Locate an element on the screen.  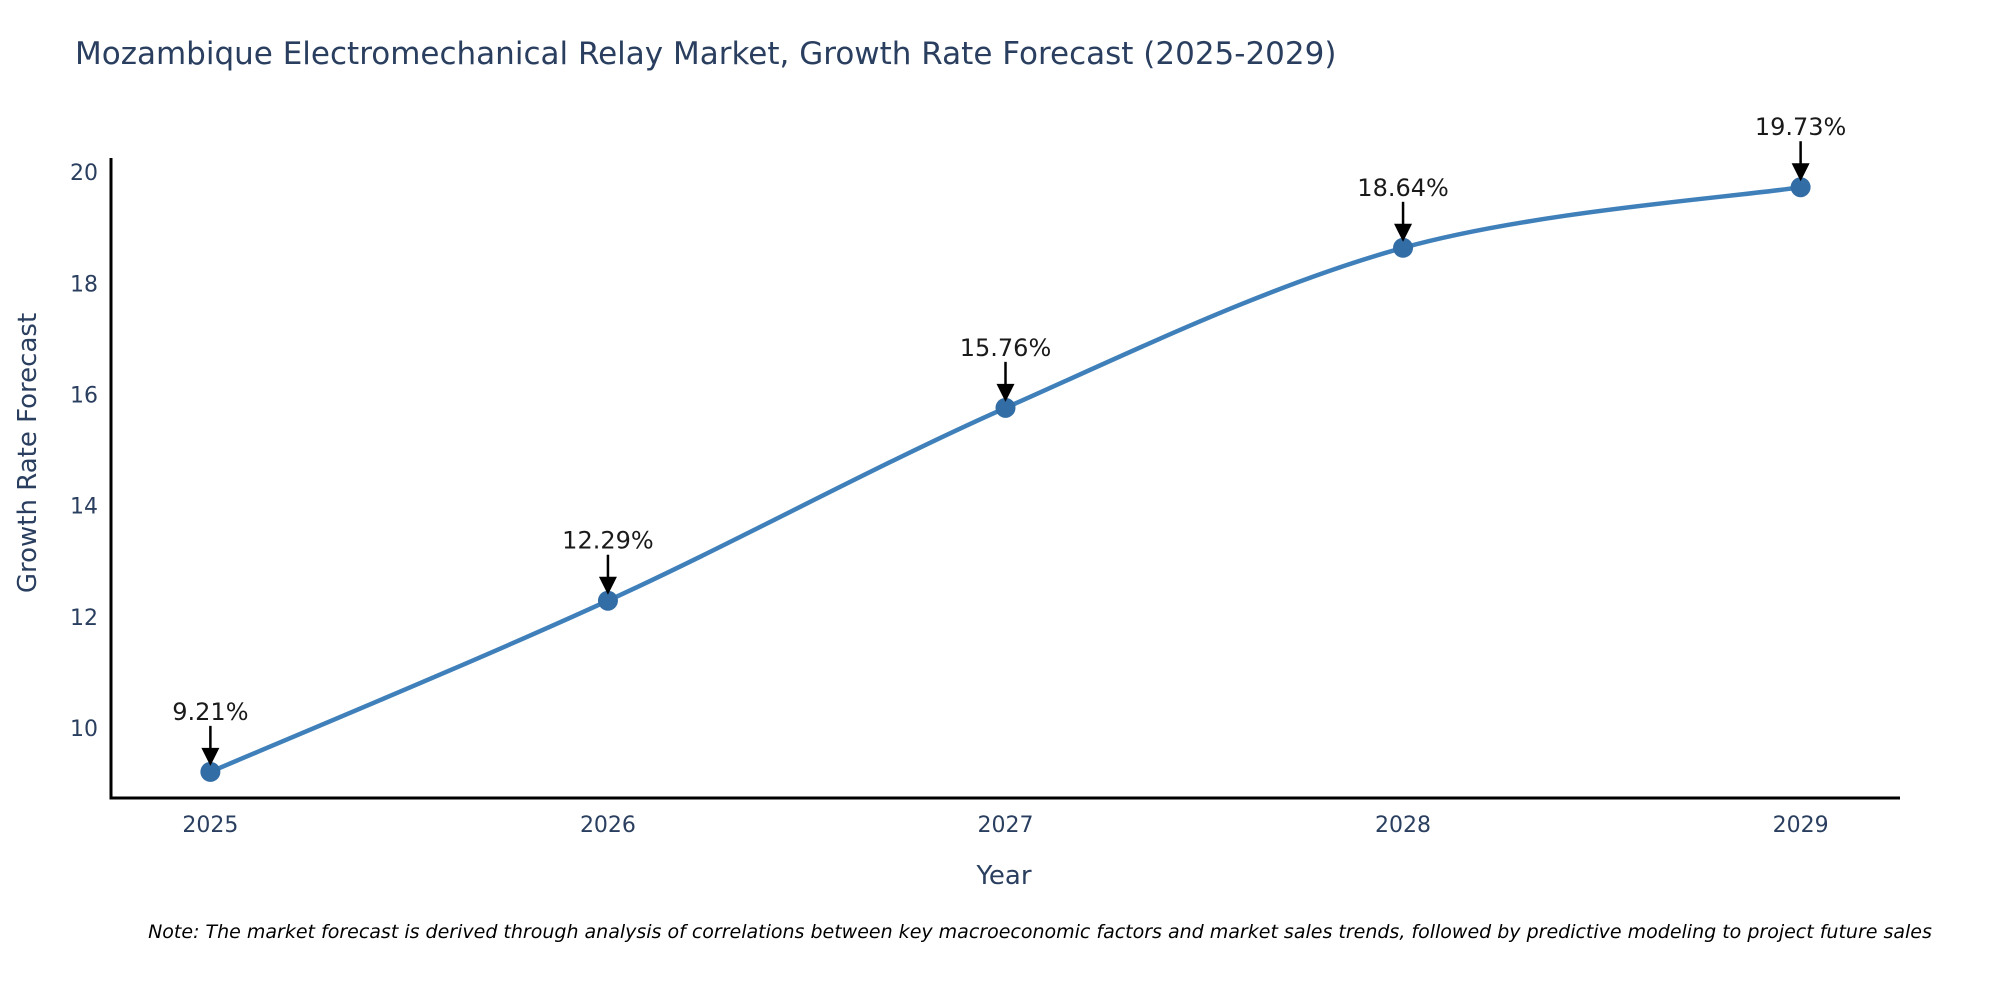
y-tick-label: 16 is located at coordinates (84, 396).